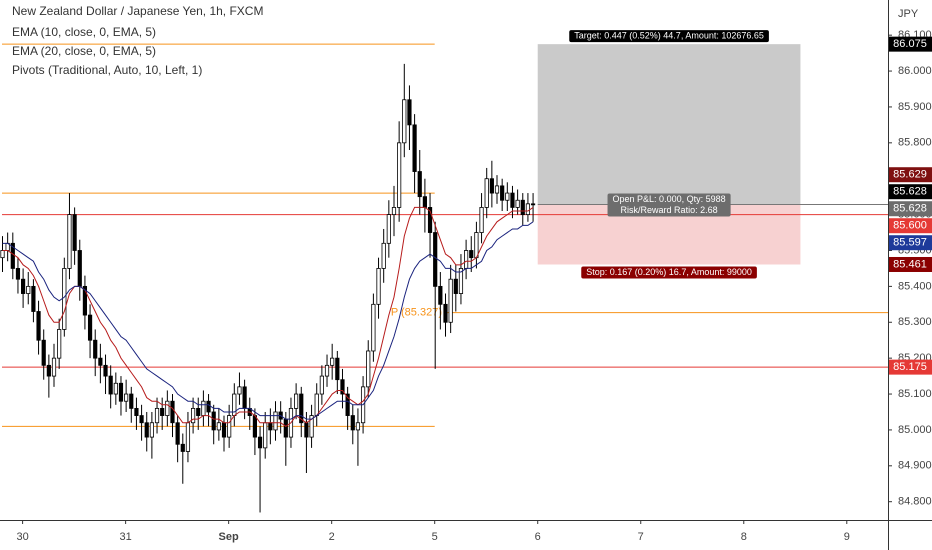 Image resolution: width=932 pixels, height=550 pixels. I want to click on x-tick-label: 9, so click(847, 537).